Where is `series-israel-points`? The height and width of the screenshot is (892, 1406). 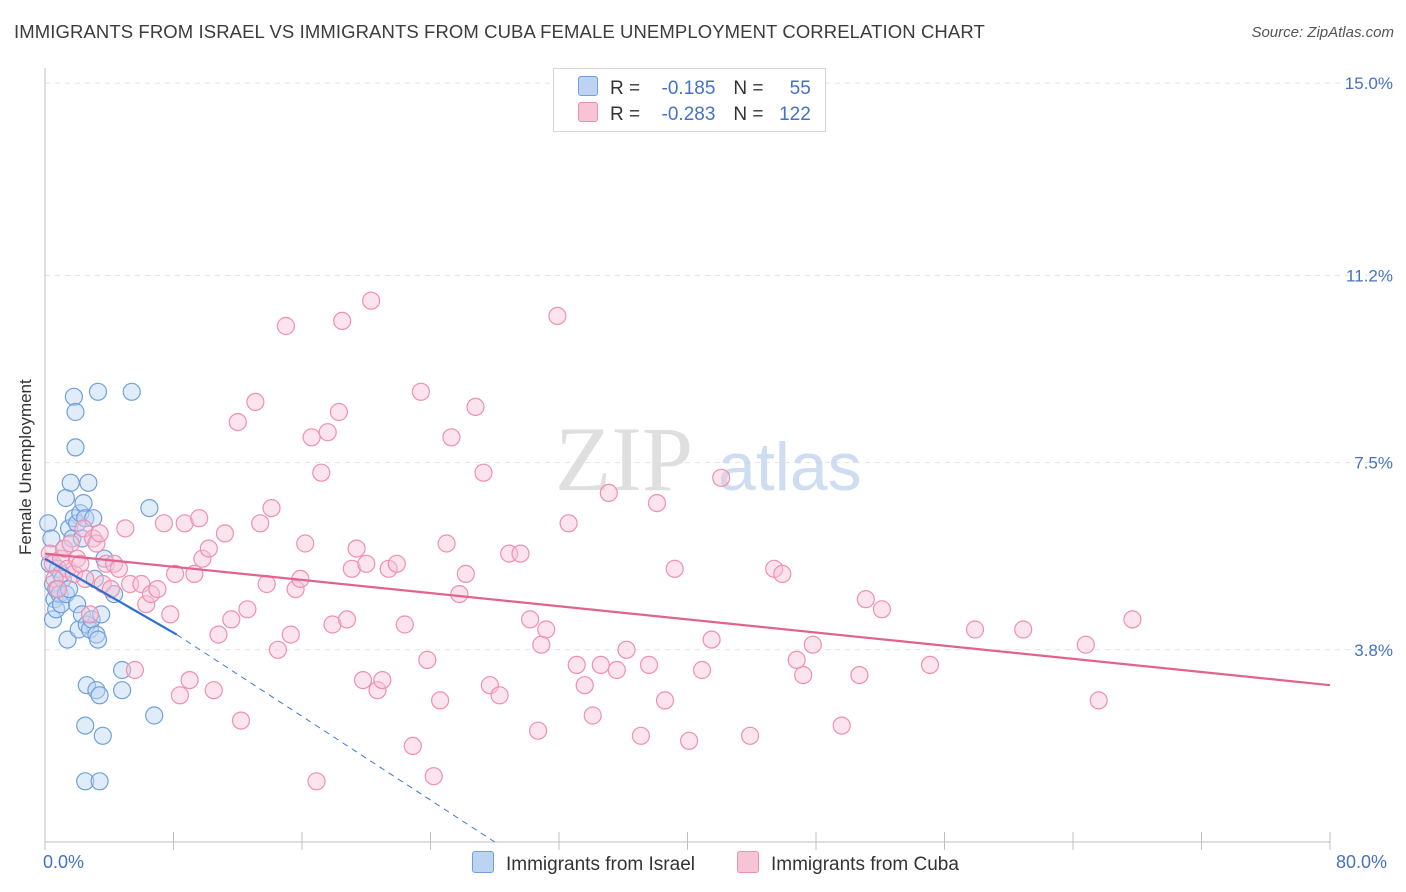 series-israel-points is located at coordinates (101, 586).